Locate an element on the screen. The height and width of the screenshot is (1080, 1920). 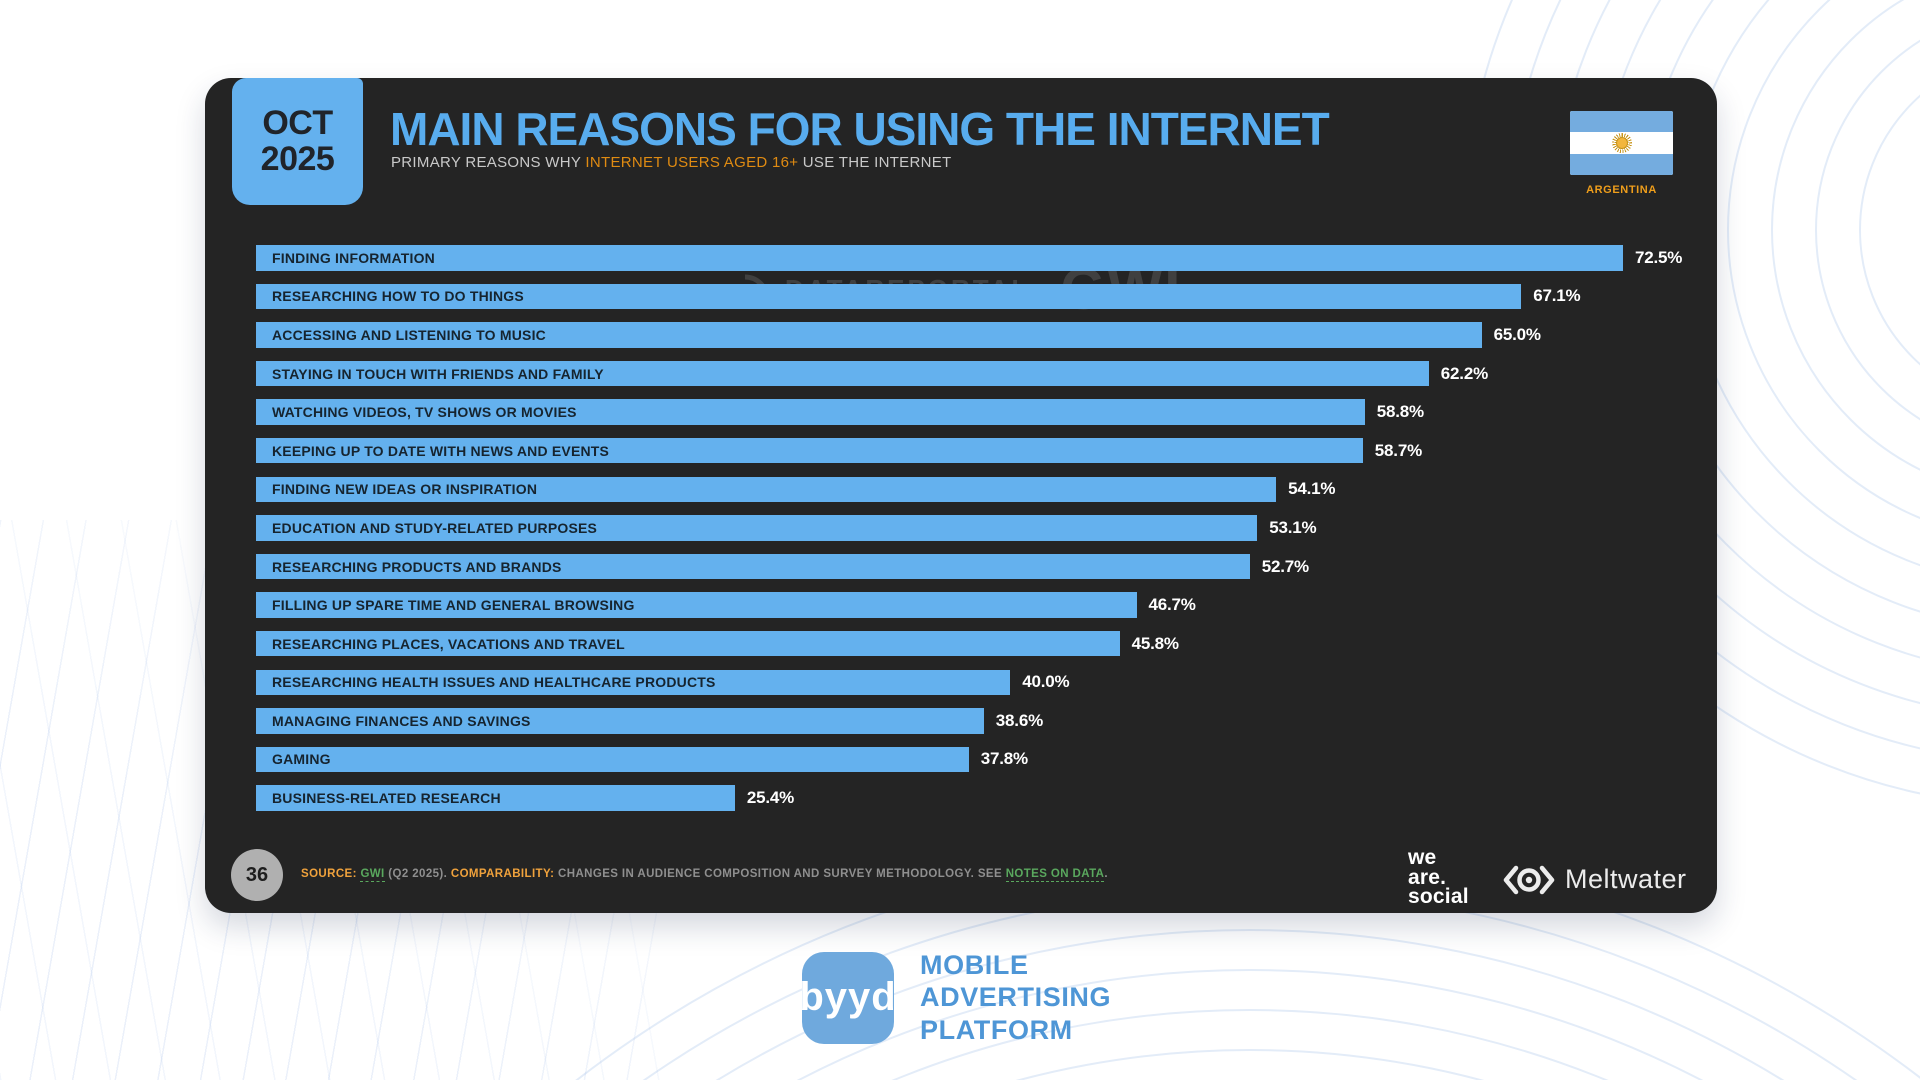
byyd-tagline: MOBILE ADVERTISING PLATFORM is located at coordinates (1015, 997).